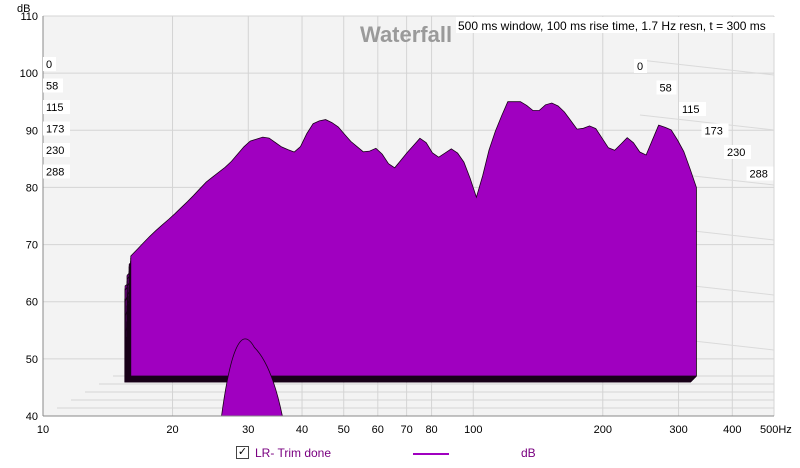  Describe the element at coordinates (29, 74) in the screenshot. I see `y-tick-label: 100` at that location.